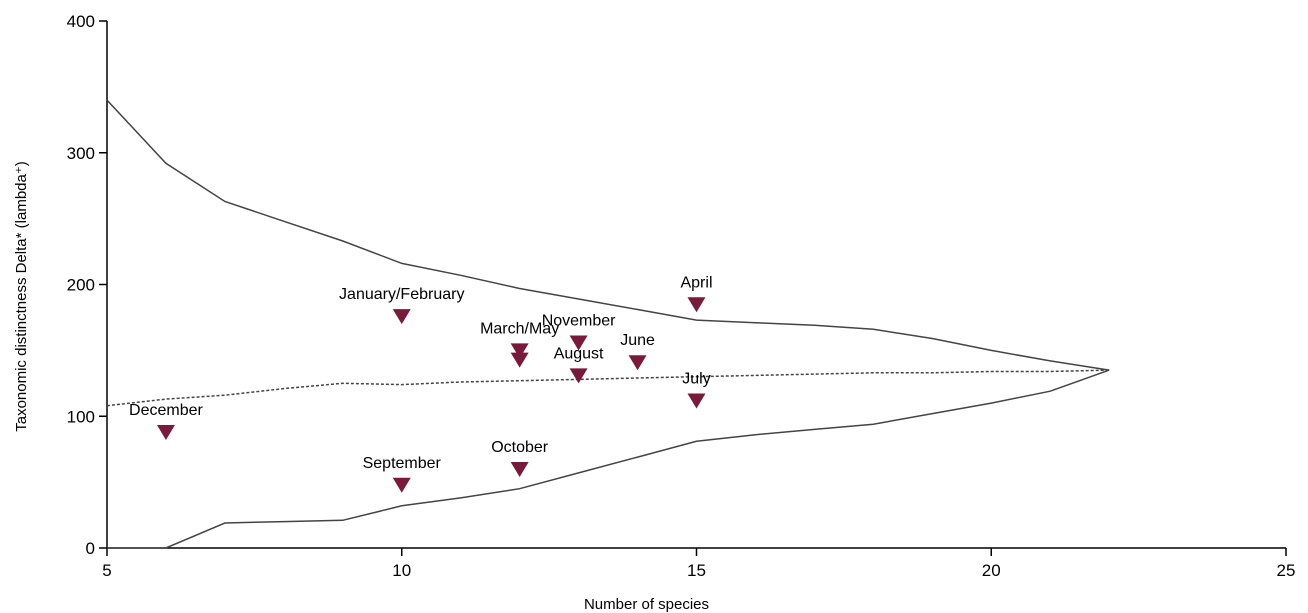 This screenshot has width=1308, height=613. What do you see at coordinates (696, 378) in the screenshot?
I see `point-label: July` at bounding box center [696, 378].